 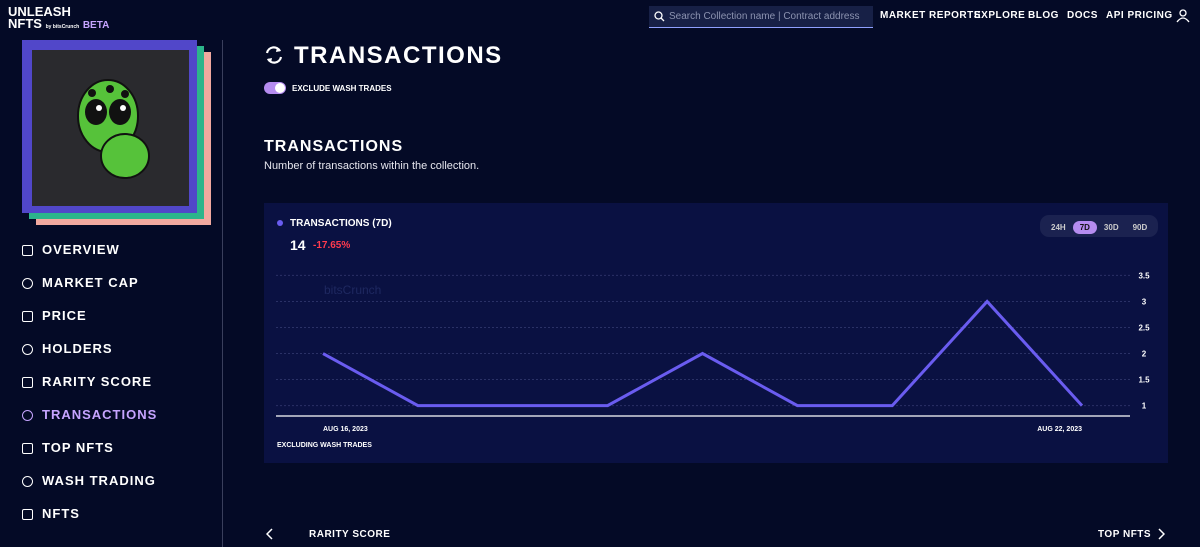 I want to click on y-tick-label: 2.5, so click(x=1144, y=327).